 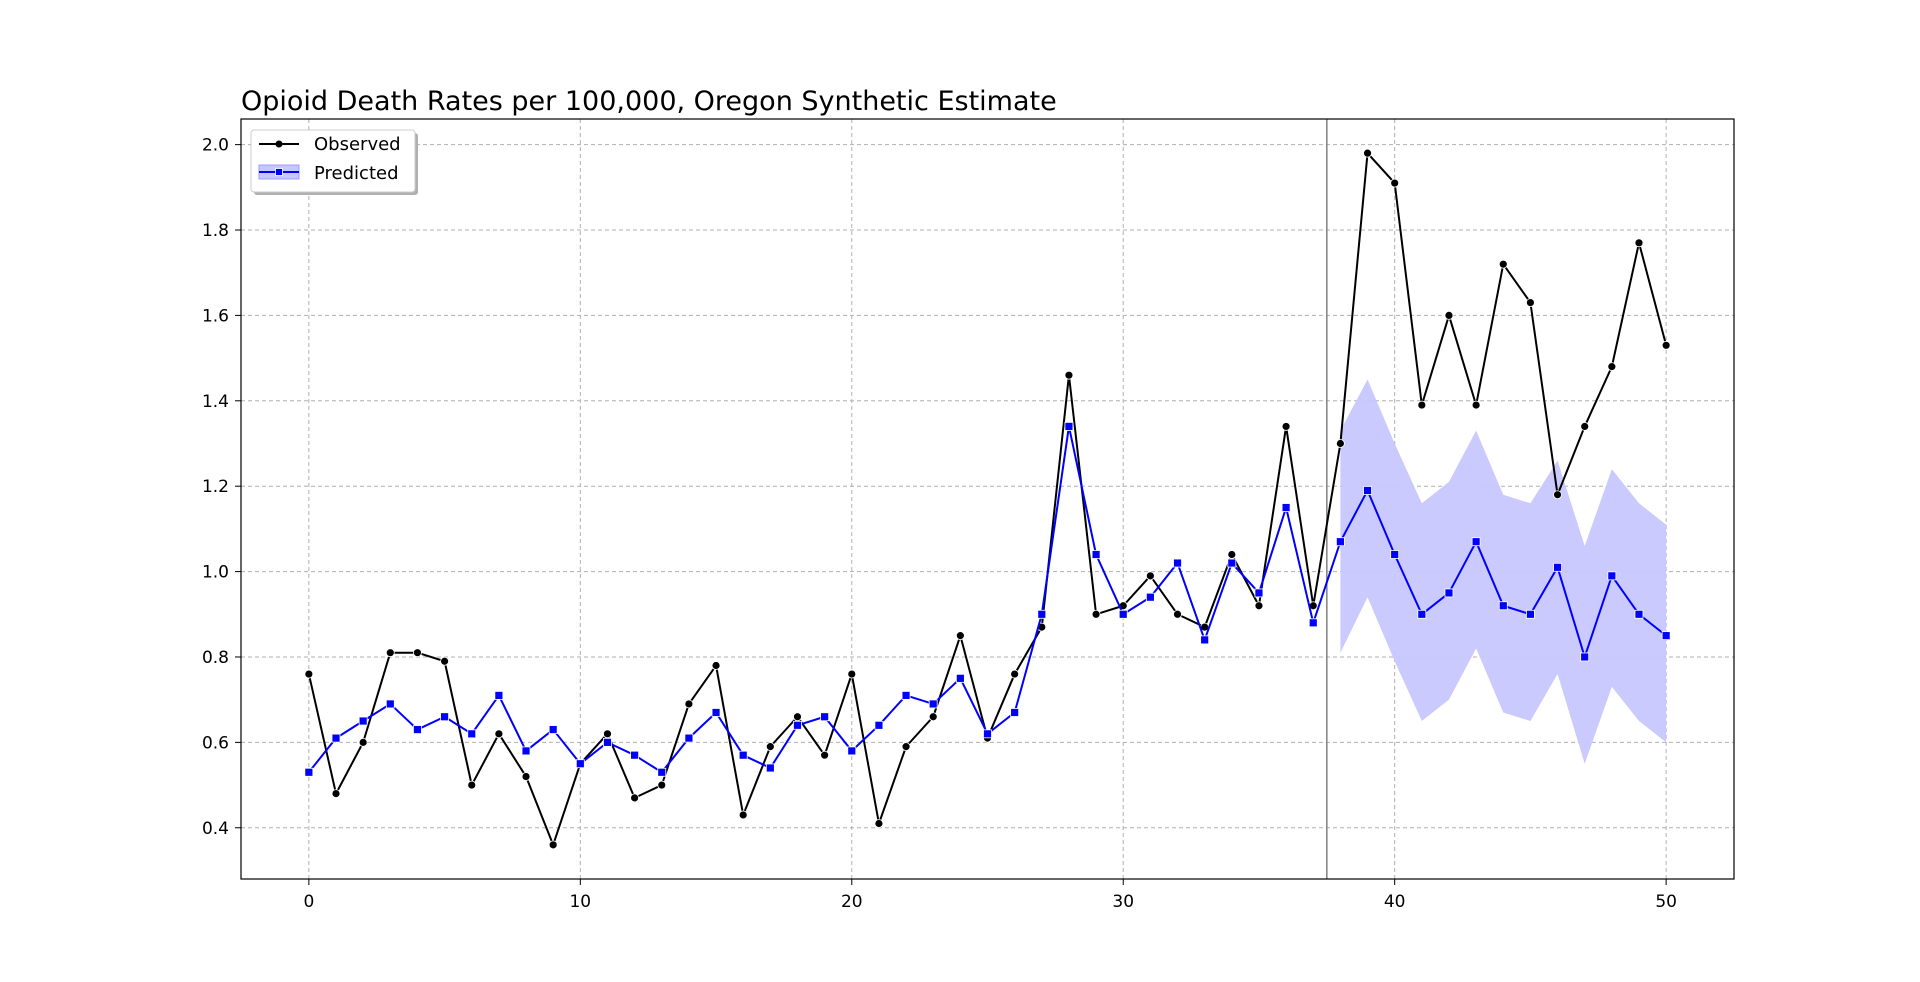 I want to click on x-tick-label: 30, so click(x=1123, y=902).